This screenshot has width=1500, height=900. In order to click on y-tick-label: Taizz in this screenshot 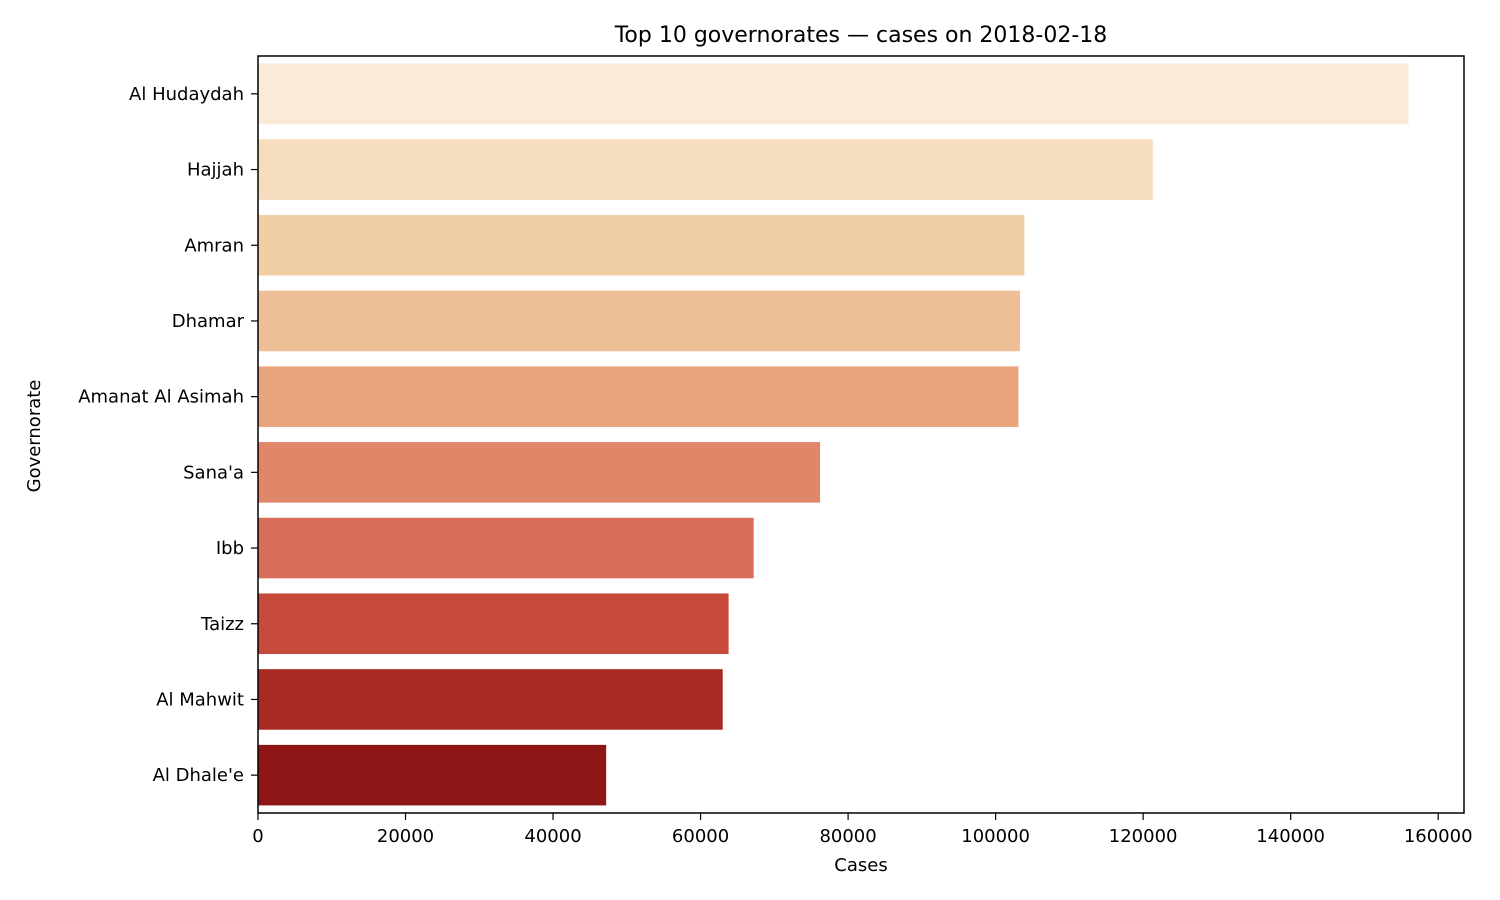, I will do `click(222, 624)`.